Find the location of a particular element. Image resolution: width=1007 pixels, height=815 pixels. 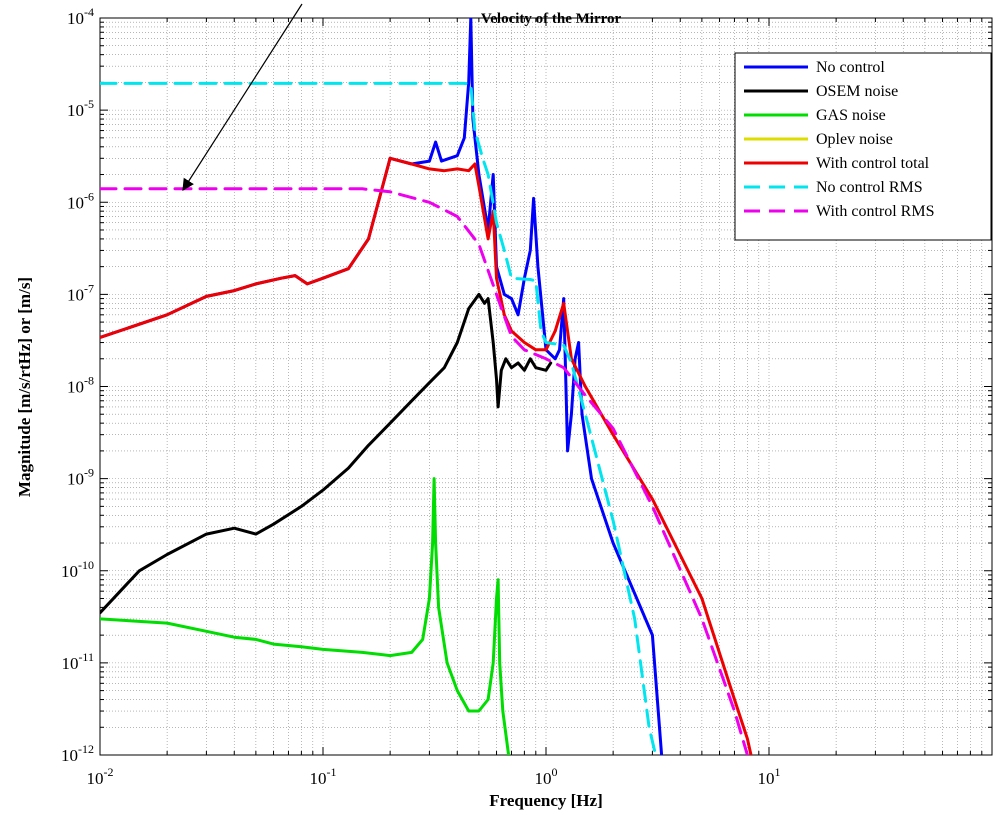

y-tick-exponent: -5 is located at coordinates (89, 104).